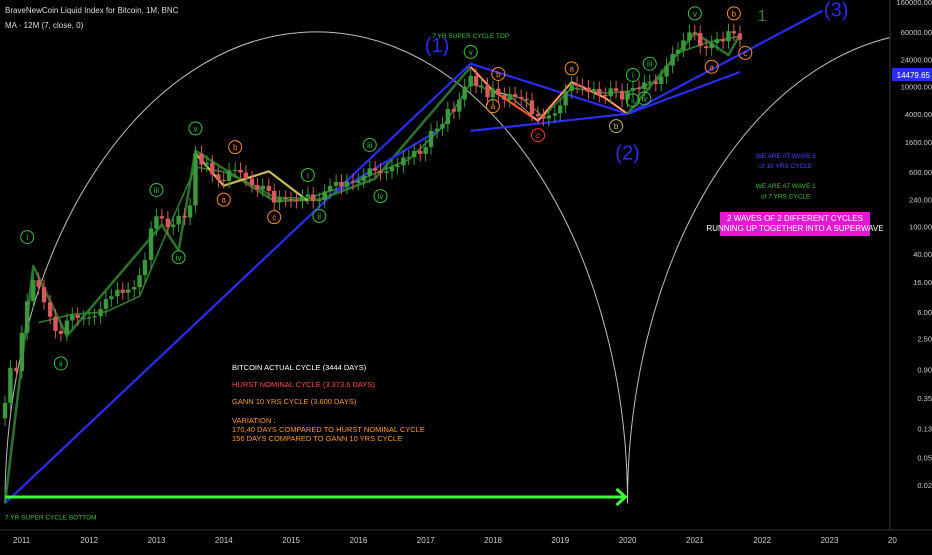  I want to click on y-tick-label: 24000.00, so click(916, 60).